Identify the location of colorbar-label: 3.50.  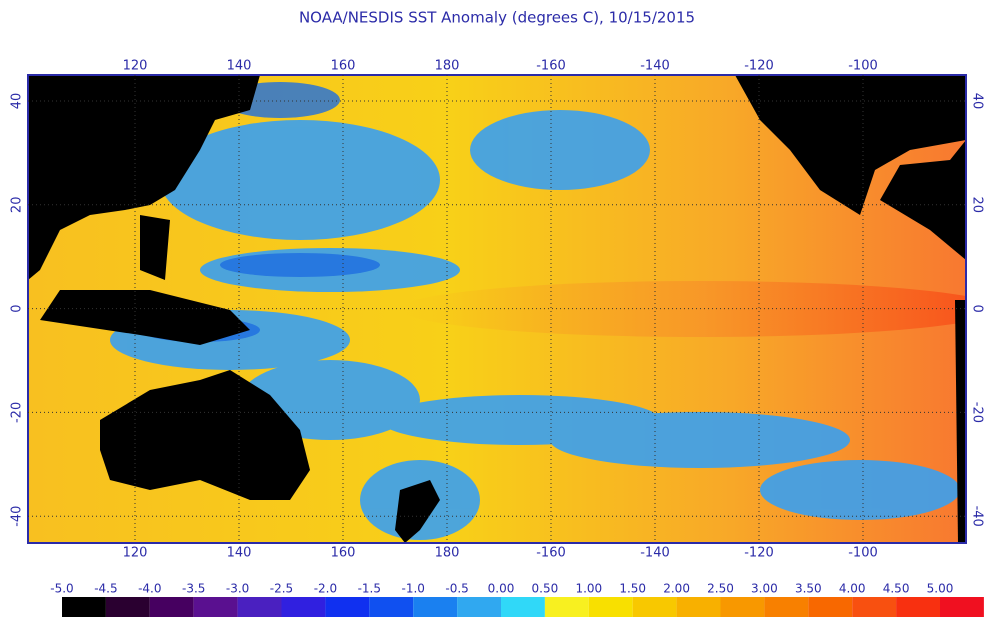
(808, 589).